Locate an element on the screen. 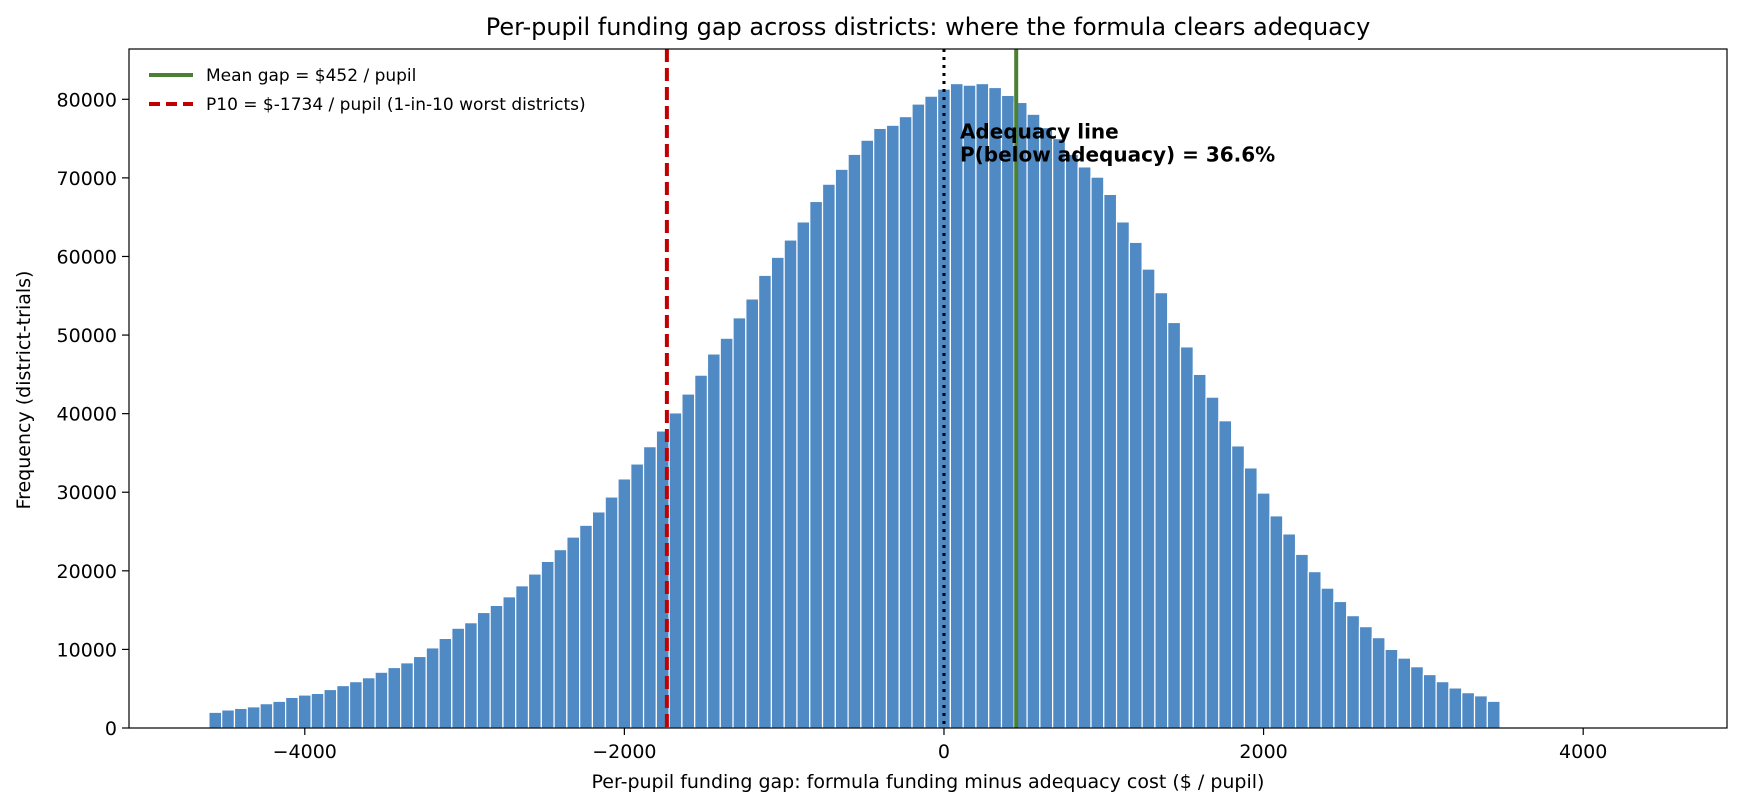  annotation-line-2: P(below adequacy) = 36.6% is located at coordinates (1117, 155).